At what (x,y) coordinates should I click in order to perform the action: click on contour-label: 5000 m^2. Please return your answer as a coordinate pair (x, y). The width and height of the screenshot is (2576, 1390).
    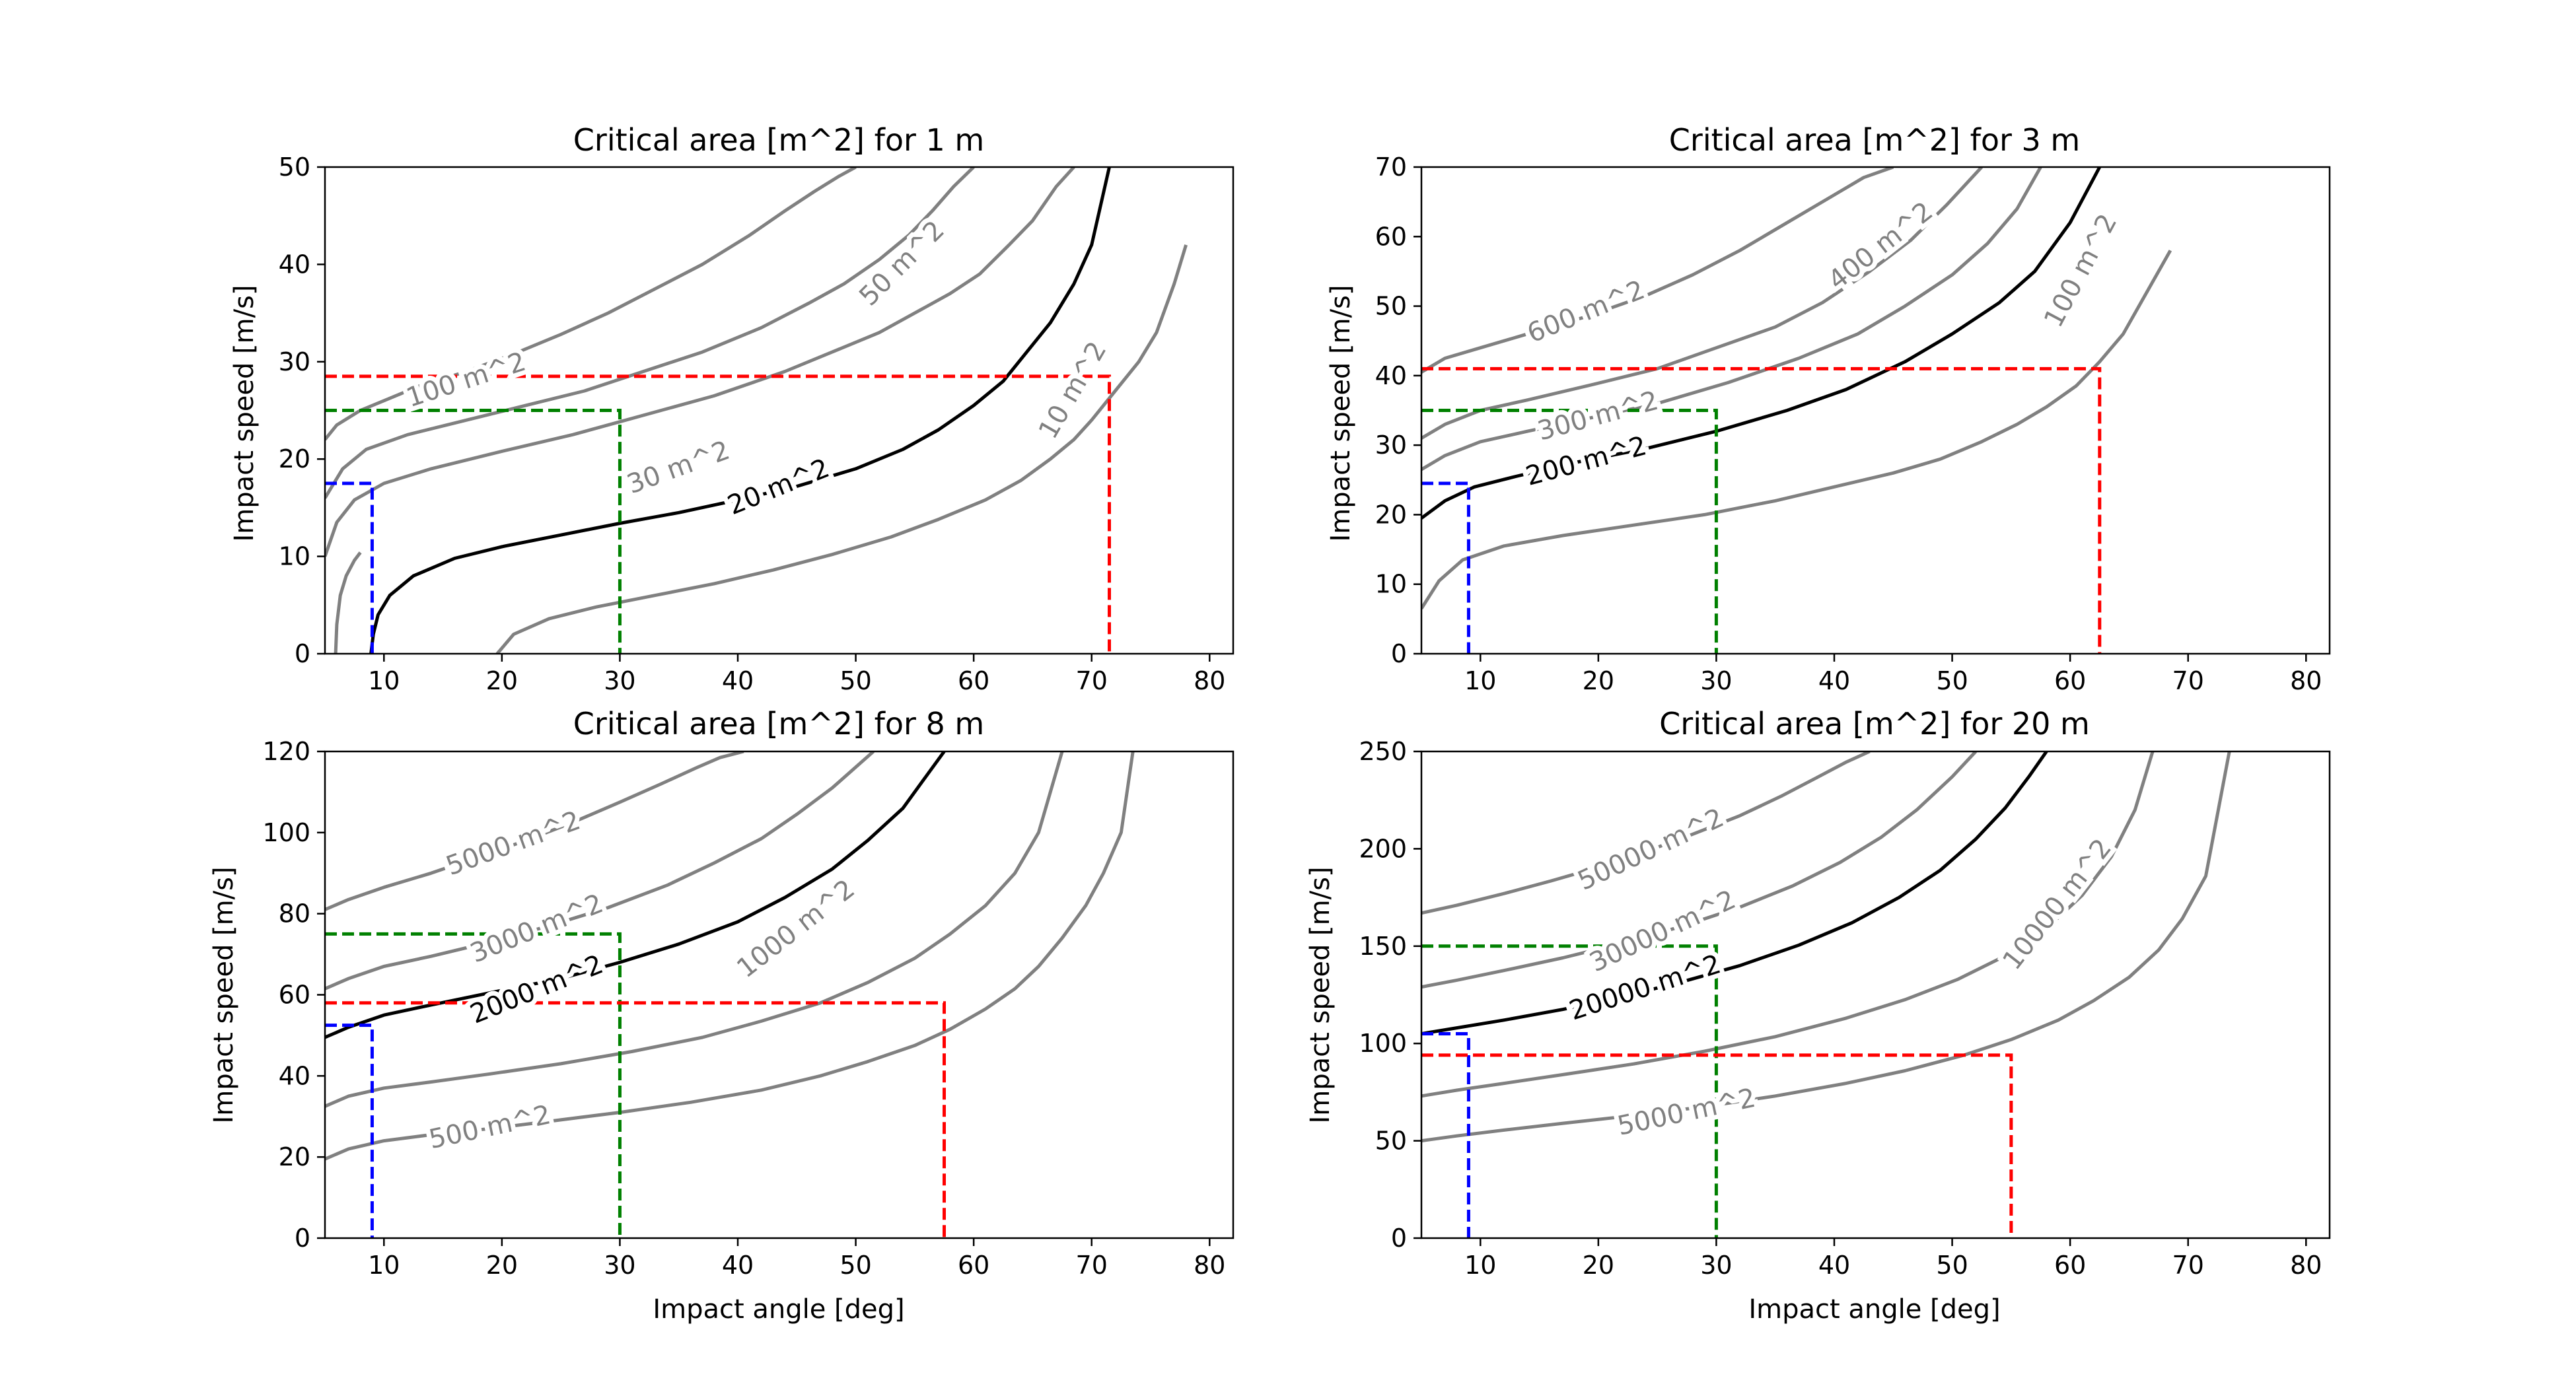
    Looking at the image, I should click on (1687, 1112).